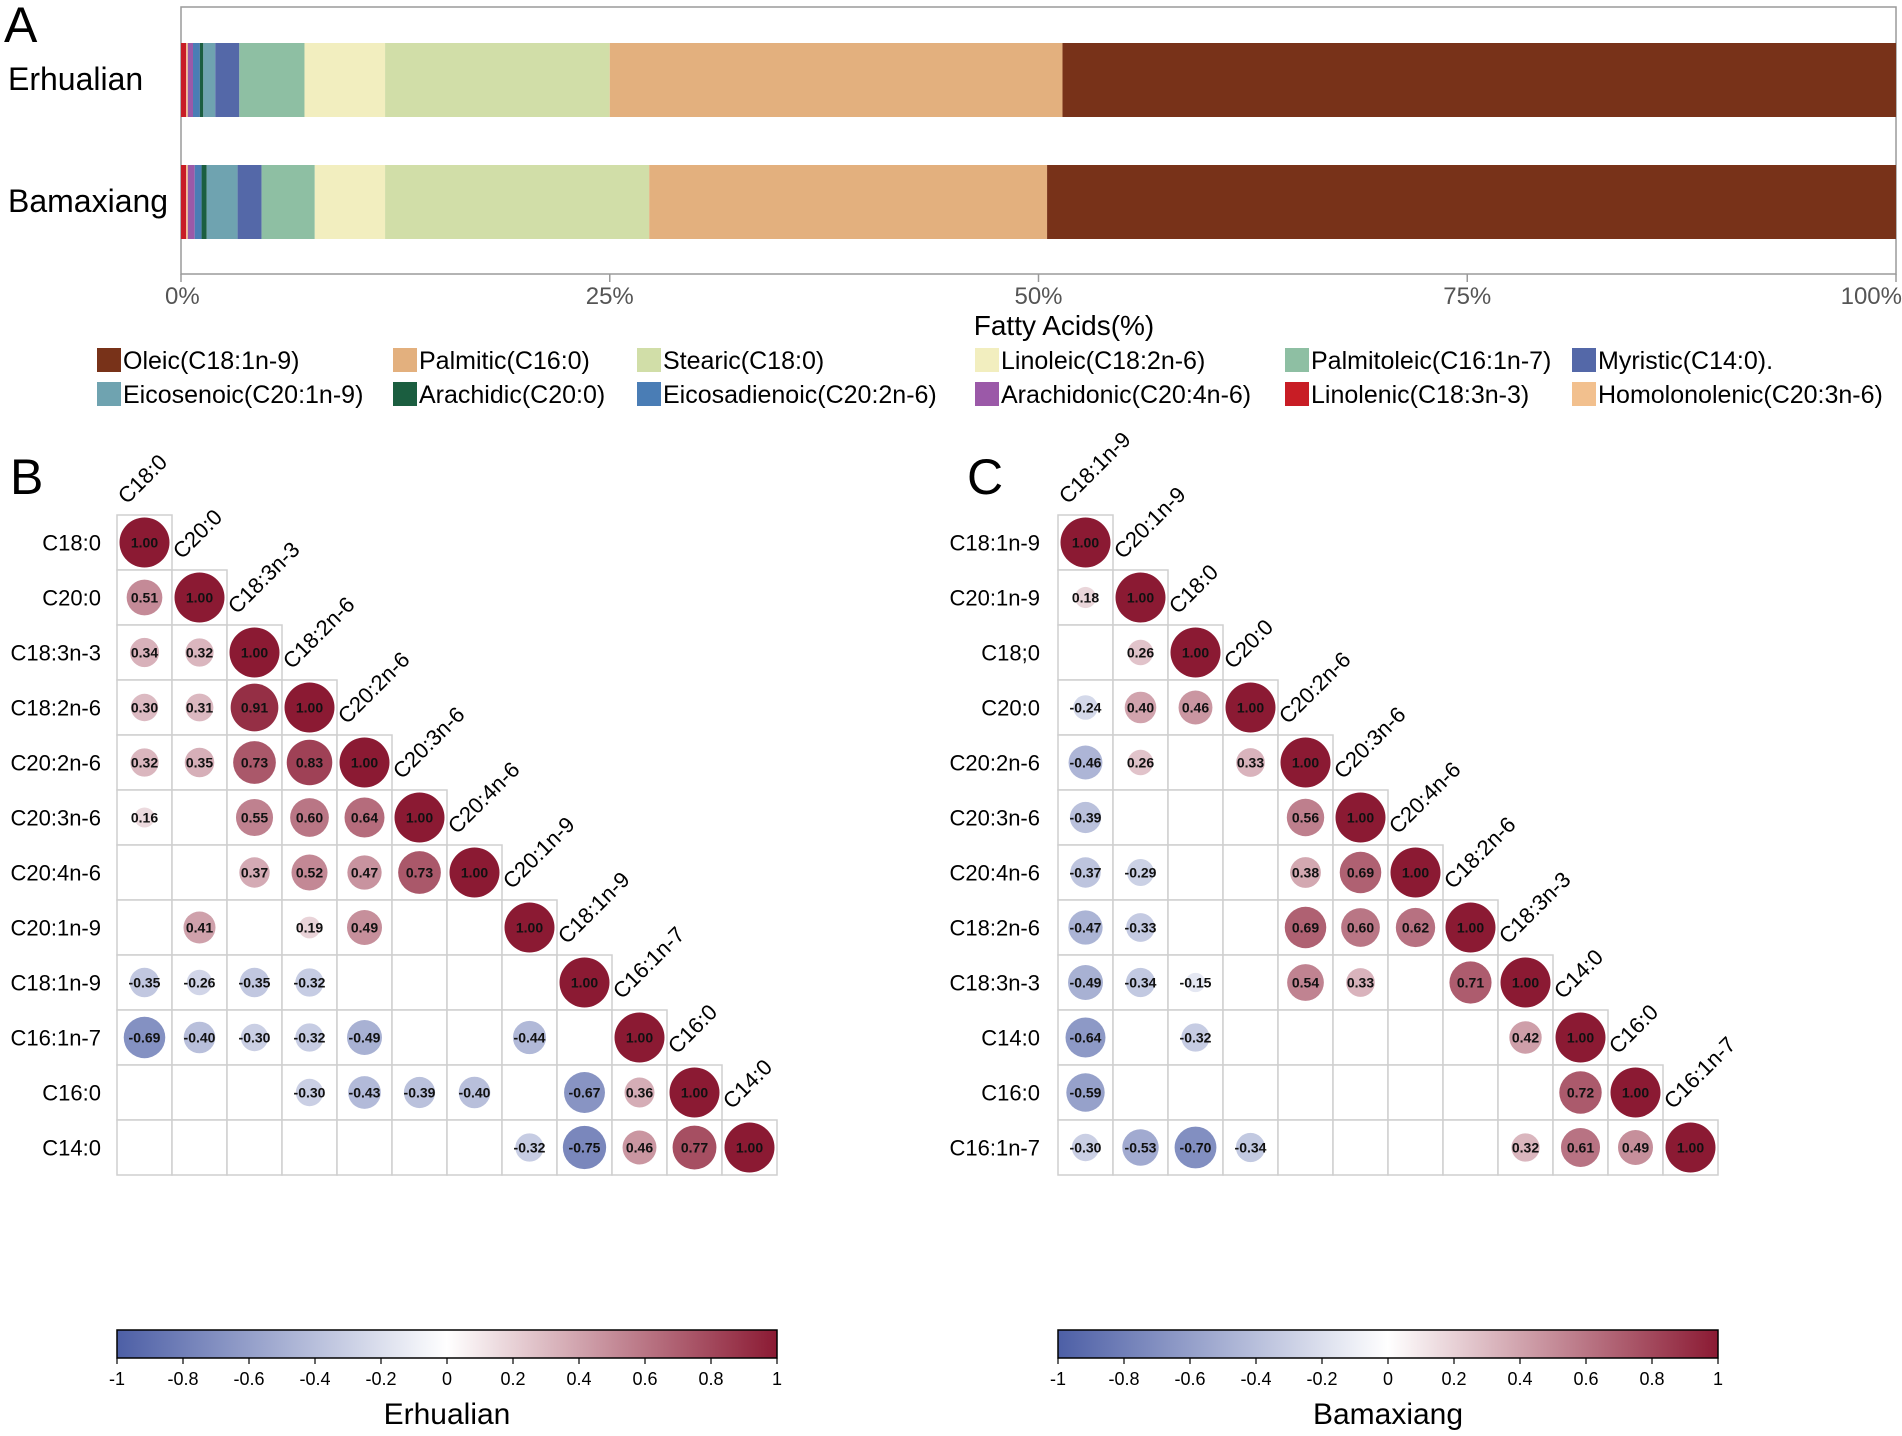 The width and height of the screenshot is (1902, 1436). I want to click on bamaxiang-col-label: C16:0, so click(1633, 1028).